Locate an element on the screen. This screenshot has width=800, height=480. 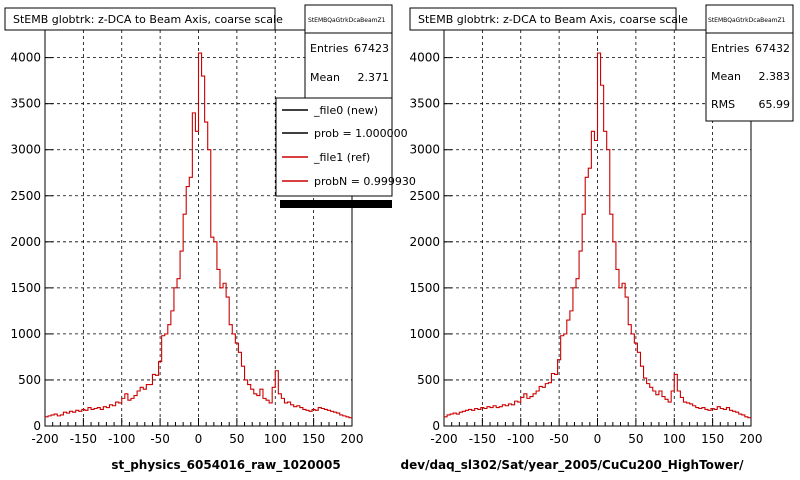
legend-box is located at coordinates (334, 147).